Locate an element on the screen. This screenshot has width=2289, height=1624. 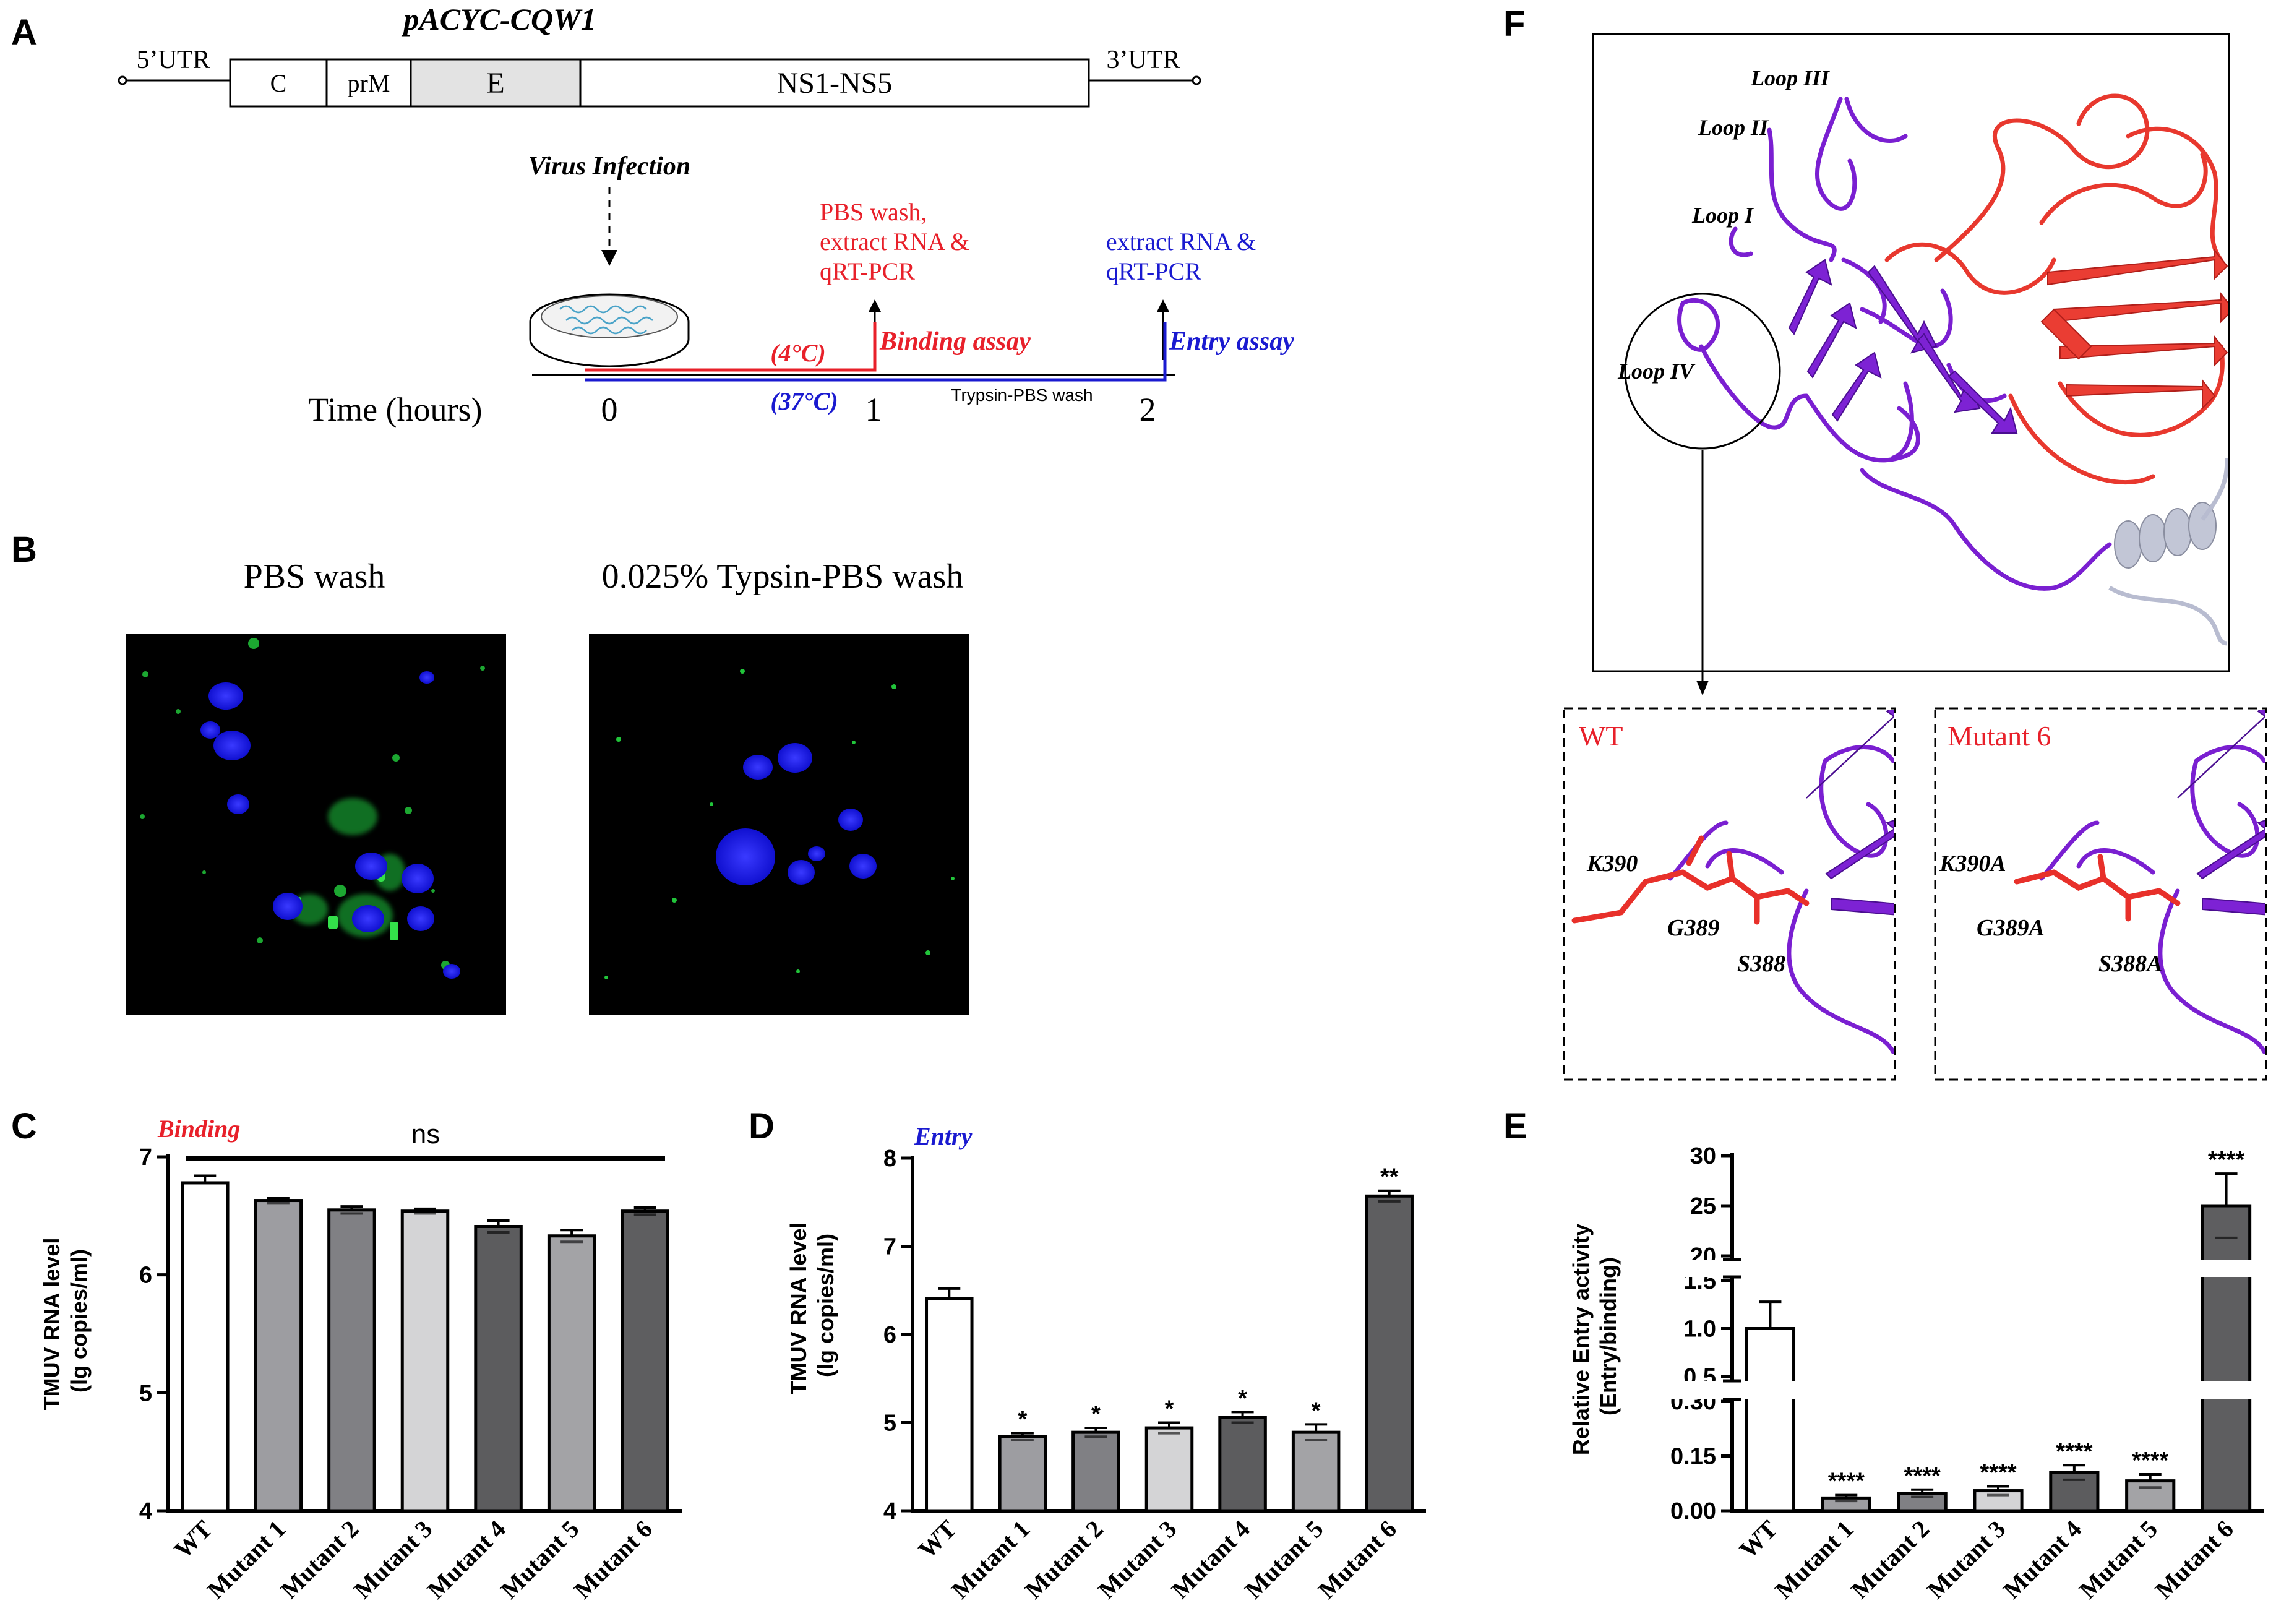
utr5-end is located at coordinates (122, 80).